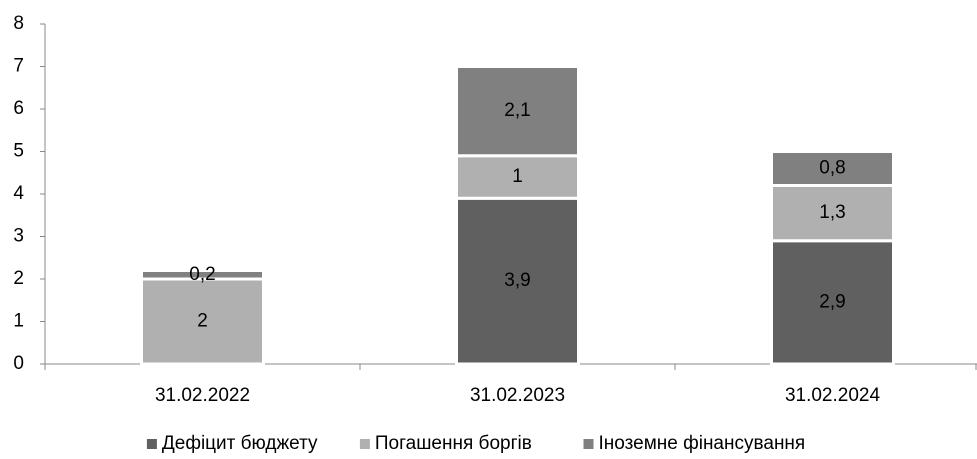 This screenshot has width=977, height=459. I want to click on data-label: 3,9, so click(517, 280).